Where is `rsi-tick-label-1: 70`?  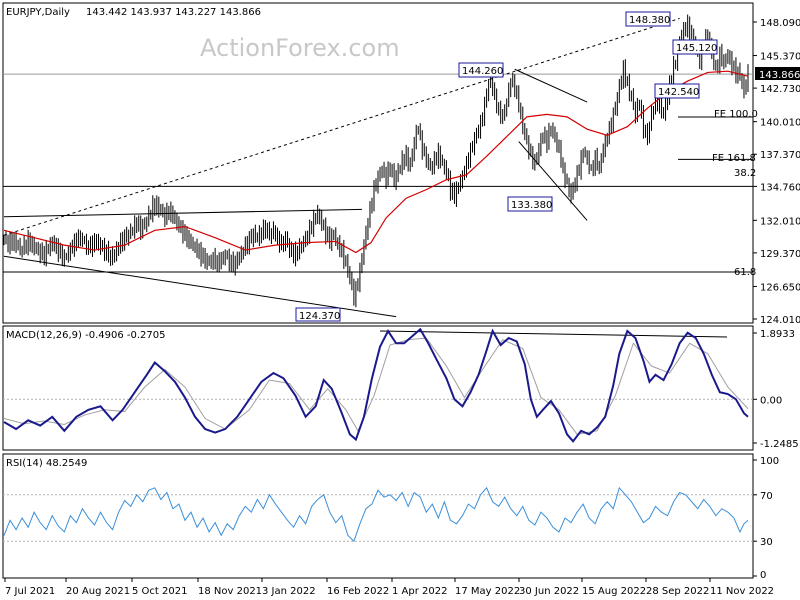 rsi-tick-label-1: 70 is located at coordinates (766, 496).